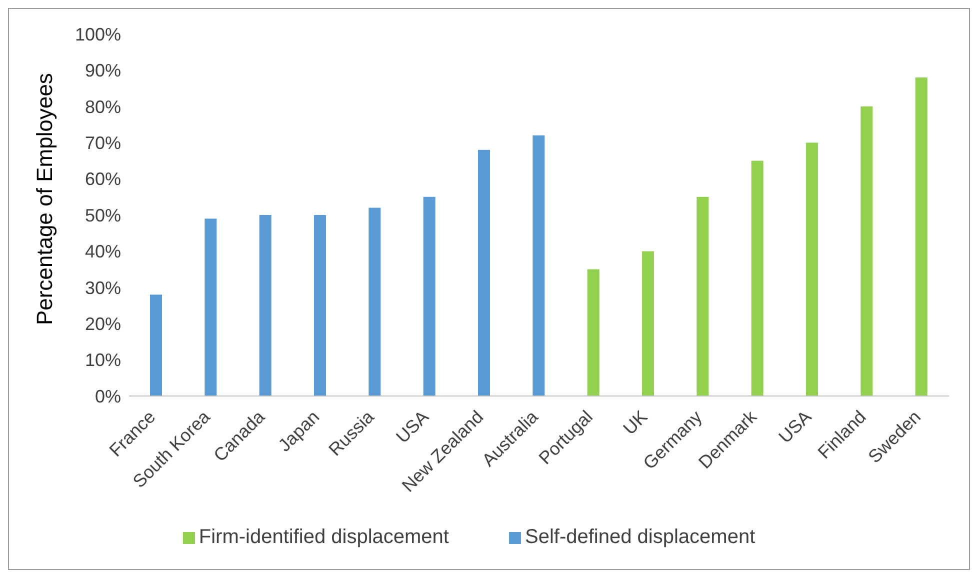  What do you see at coordinates (44, 199) in the screenshot?
I see `y-axis-title: Percentage of Employees` at bounding box center [44, 199].